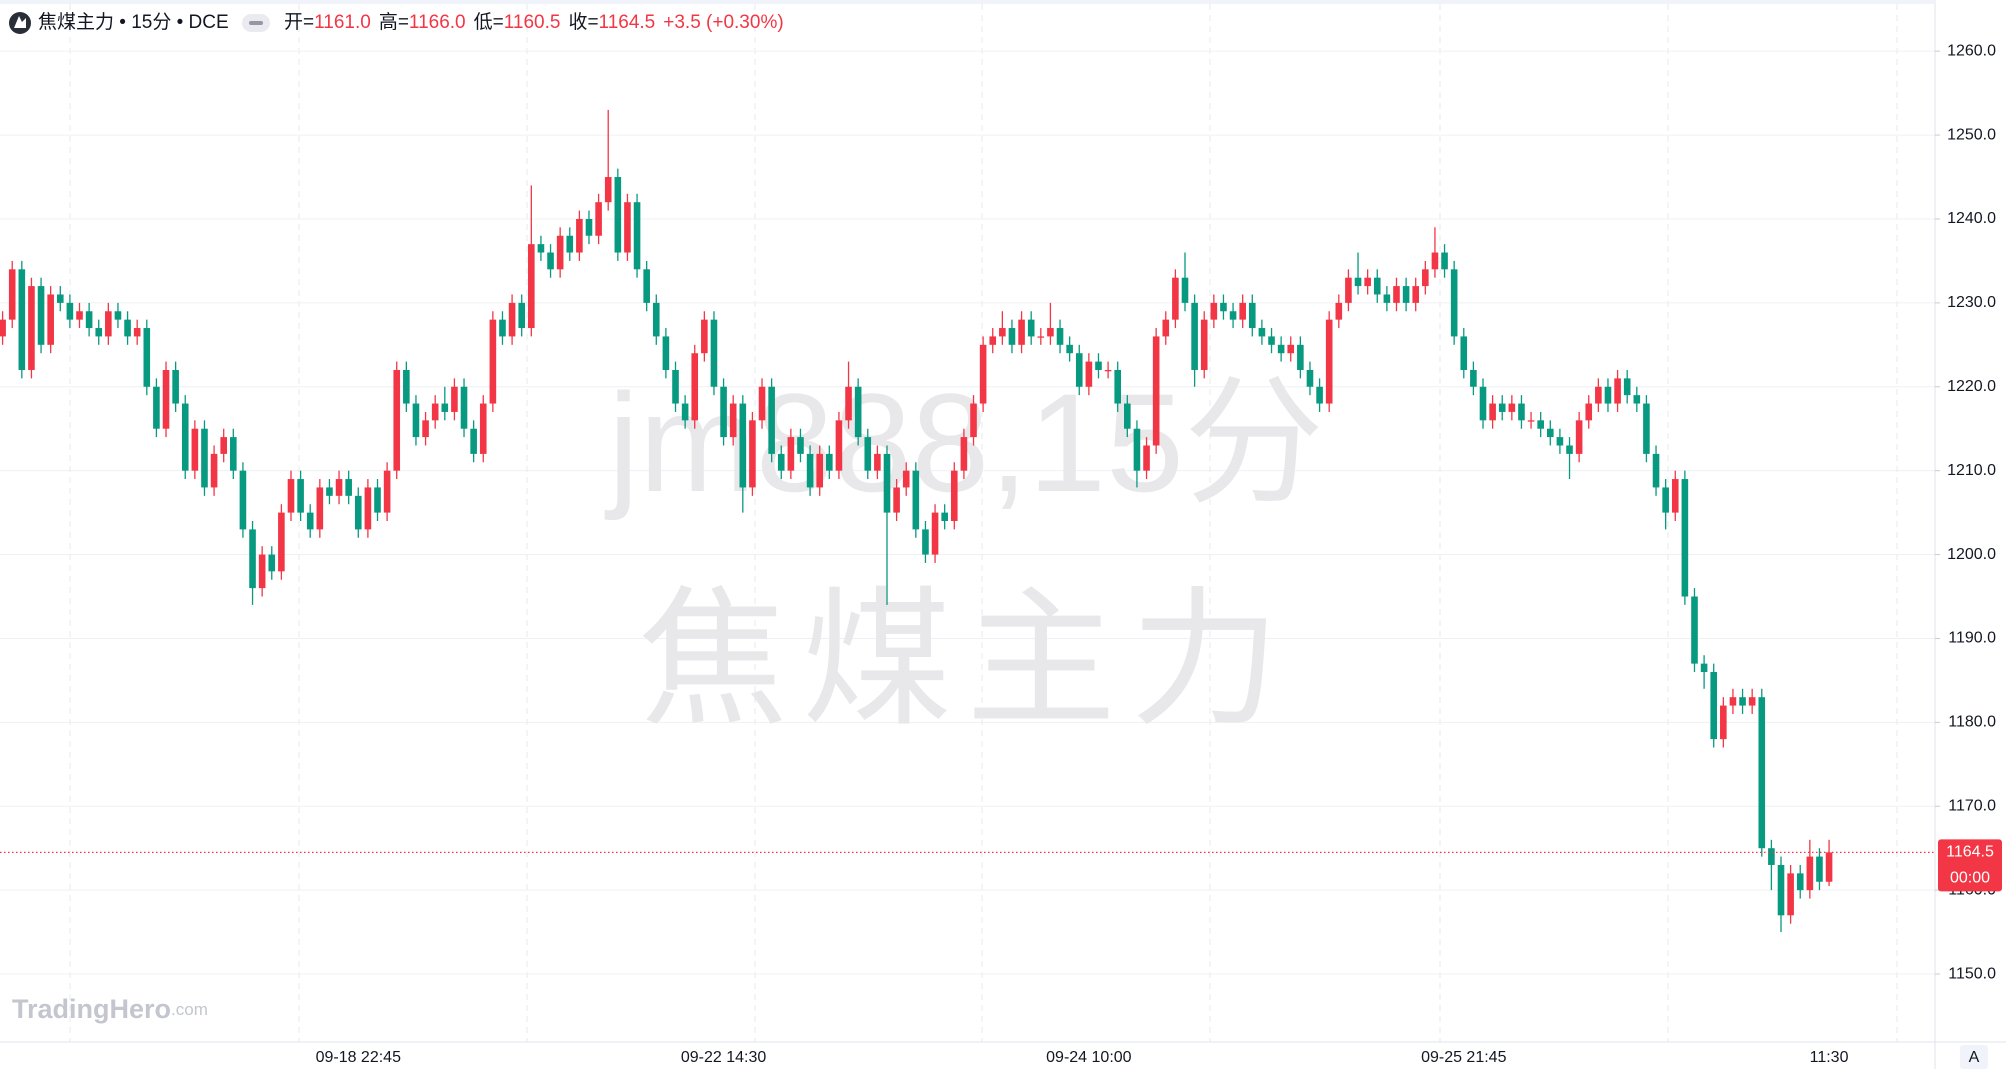  I want to click on y-tick-label: 1150.0, so click(1972, 973).